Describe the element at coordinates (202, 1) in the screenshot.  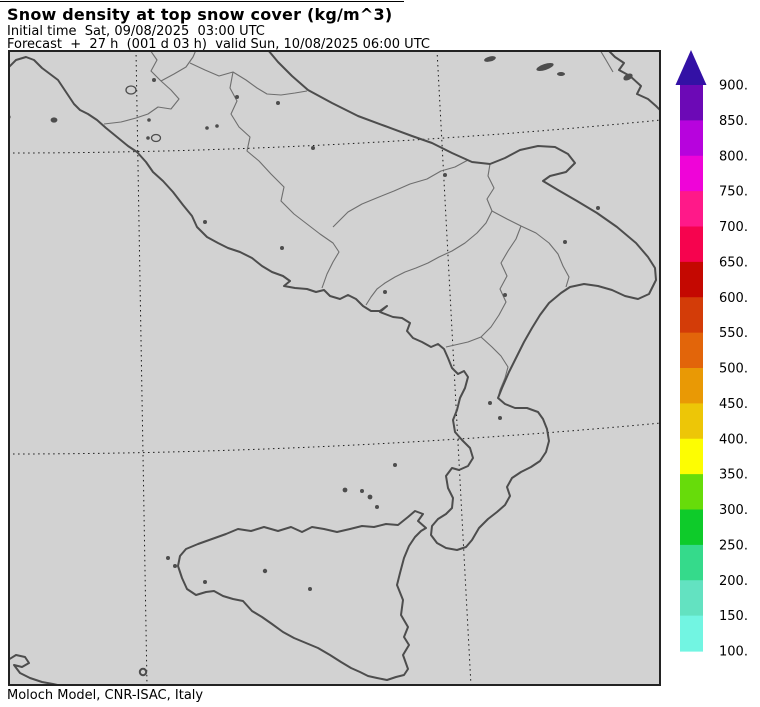
I see `top-rule` at that location.